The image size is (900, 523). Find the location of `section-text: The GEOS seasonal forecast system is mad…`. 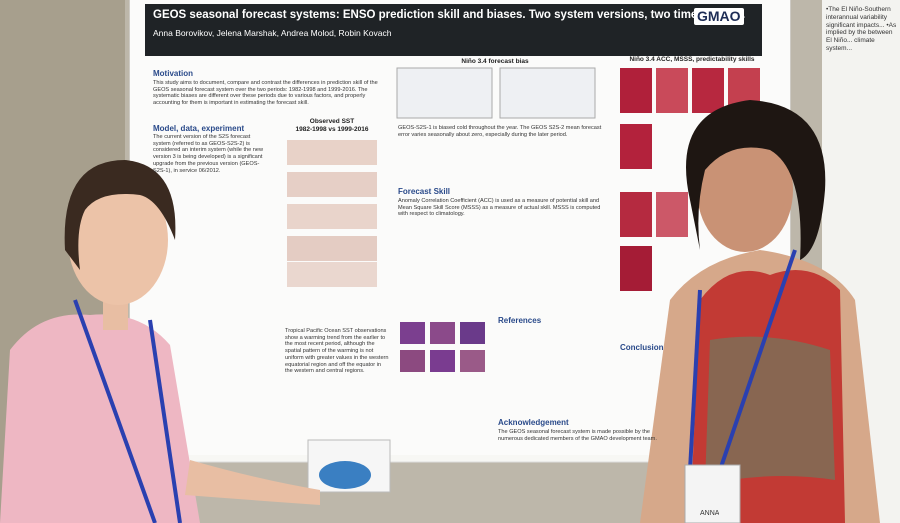

section-text: The GEOS seasonal forecast system is mad… is located at coordinates (577, 435).